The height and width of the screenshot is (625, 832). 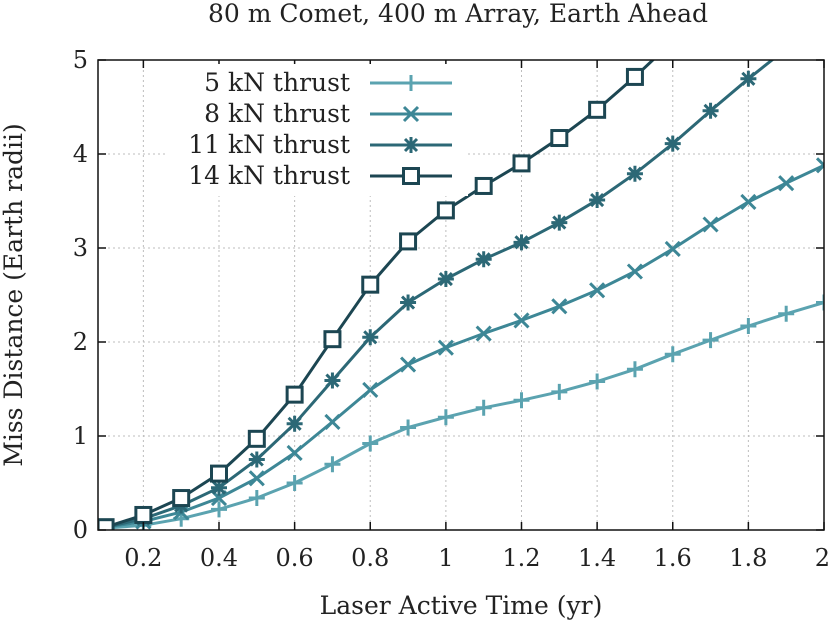 What do you see at coordinates (80, 436) in the screenshot?
I see `y-tick-label: 1` at bounding box center [80, 436].